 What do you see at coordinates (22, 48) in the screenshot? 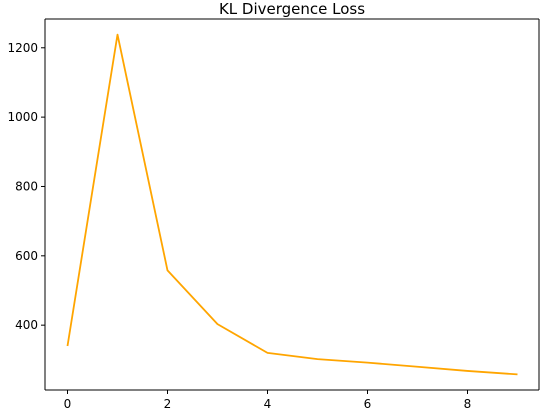
I see `y-tick-label-1200: 1200` at bounding box center [22, 48].